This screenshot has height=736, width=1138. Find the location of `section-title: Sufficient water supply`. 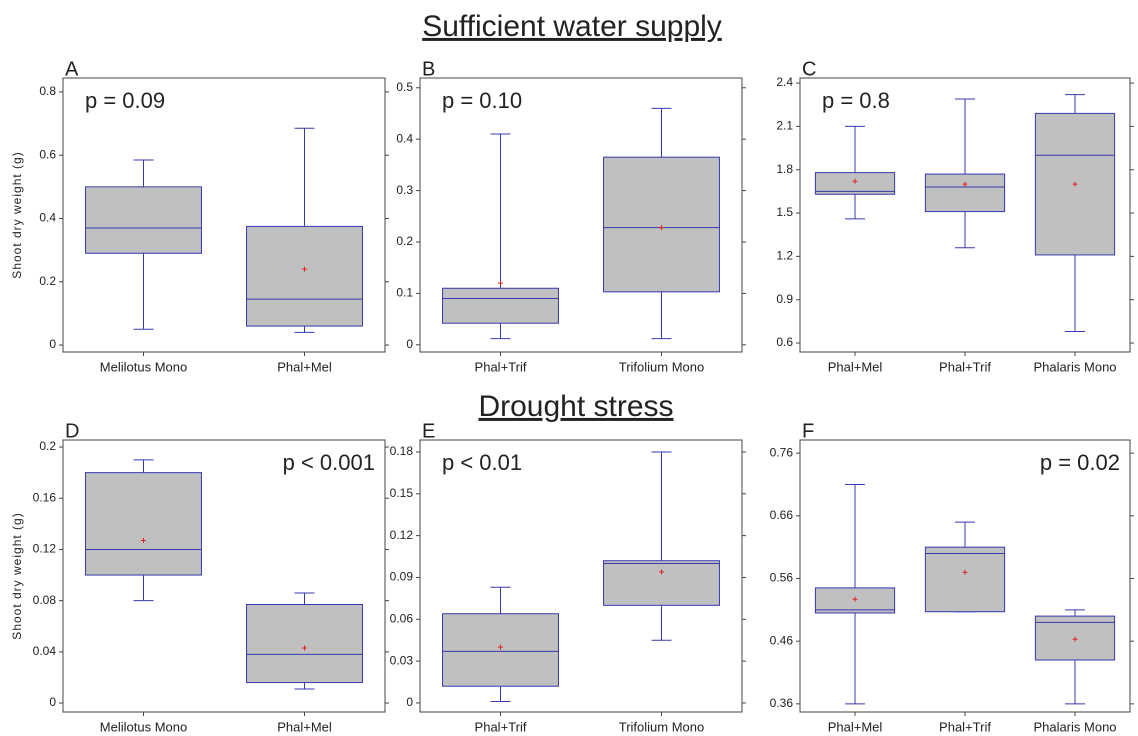

section-title: Sufficient water supply is located at coordinates (572, 26).